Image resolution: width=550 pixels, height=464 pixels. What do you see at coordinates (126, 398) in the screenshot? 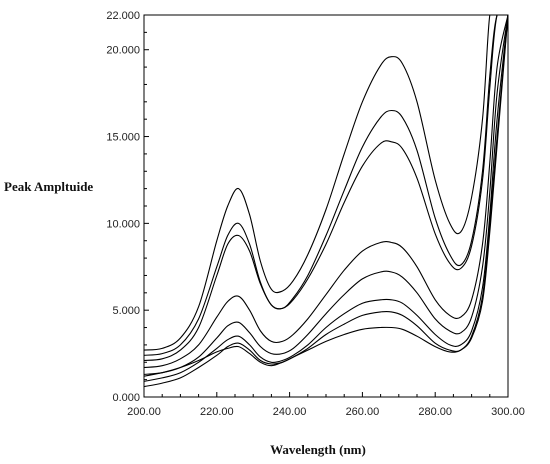
I see `y-tick-label: 0.000` at bounding box center [126, 398].